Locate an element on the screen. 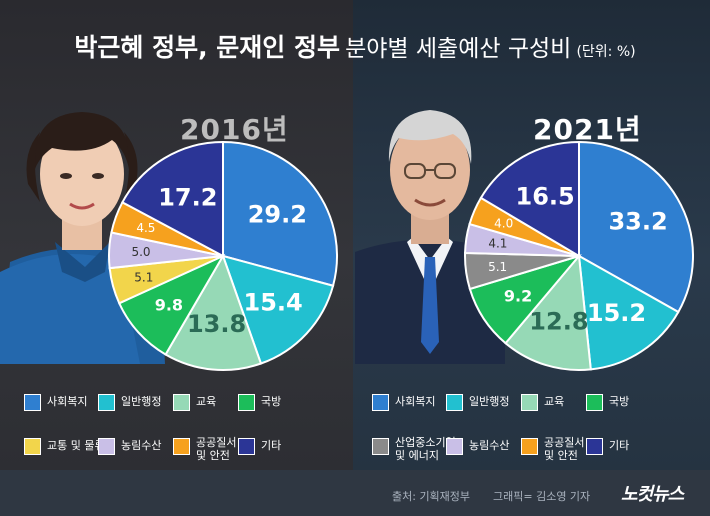 The width and height of the screenshot is (710, 516). pie-label-5: 5.0 is located at coordinates (140, 252).